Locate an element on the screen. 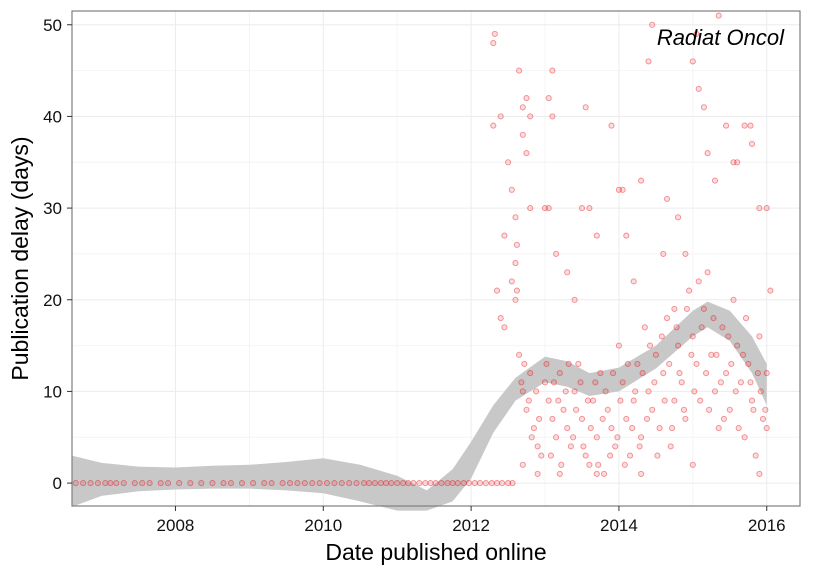 The height and width of the screenshot is (570, 825). x-axis-title: Date published online is located at coordinates (435, 552).